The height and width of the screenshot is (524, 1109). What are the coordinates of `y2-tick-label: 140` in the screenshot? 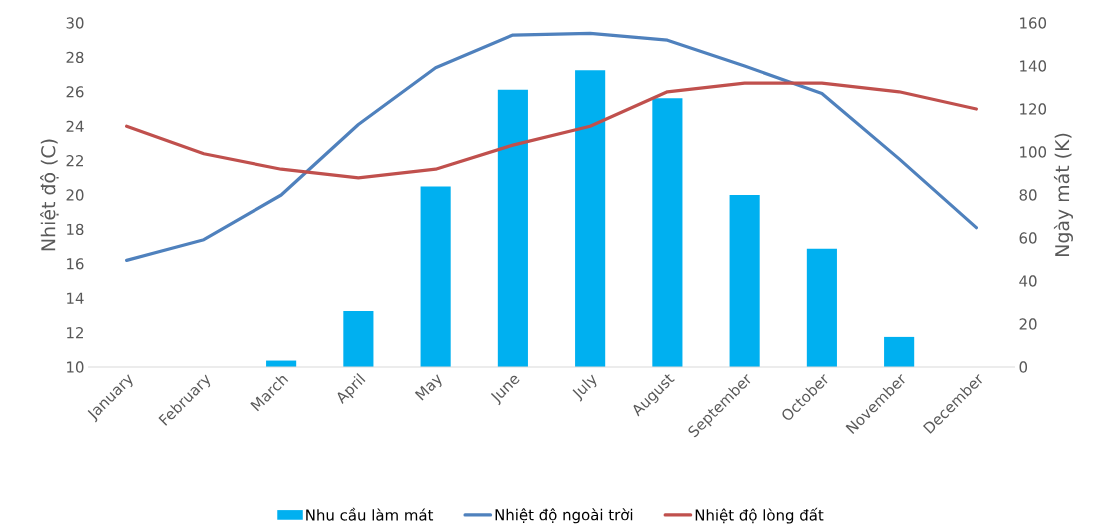 It's located at (1033, 66).